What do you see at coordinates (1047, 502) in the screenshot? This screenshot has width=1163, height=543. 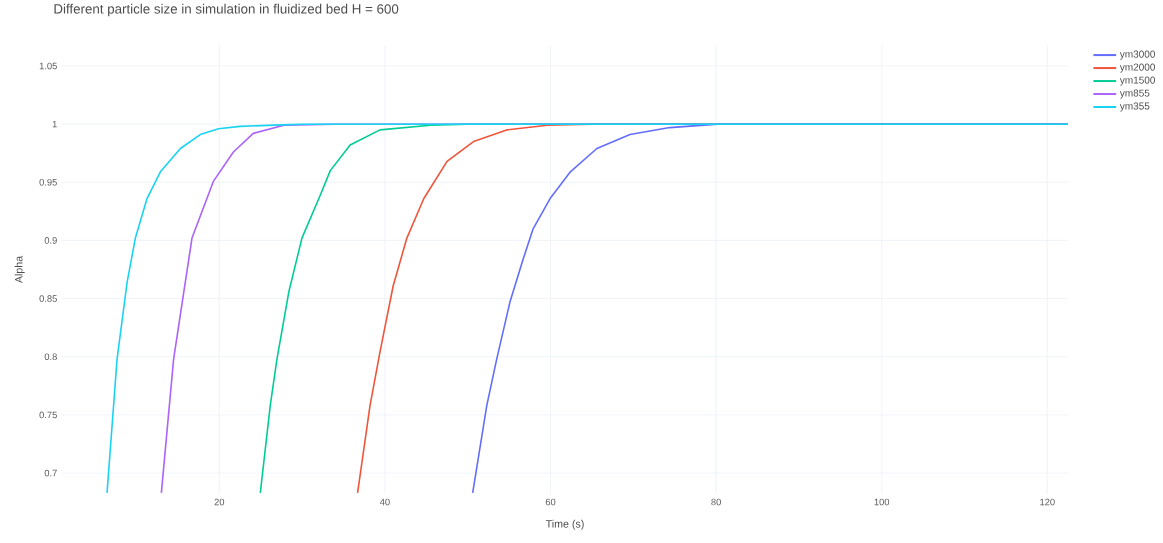 I see `x-tick-label: 120` at bounding box center [1047, 502].